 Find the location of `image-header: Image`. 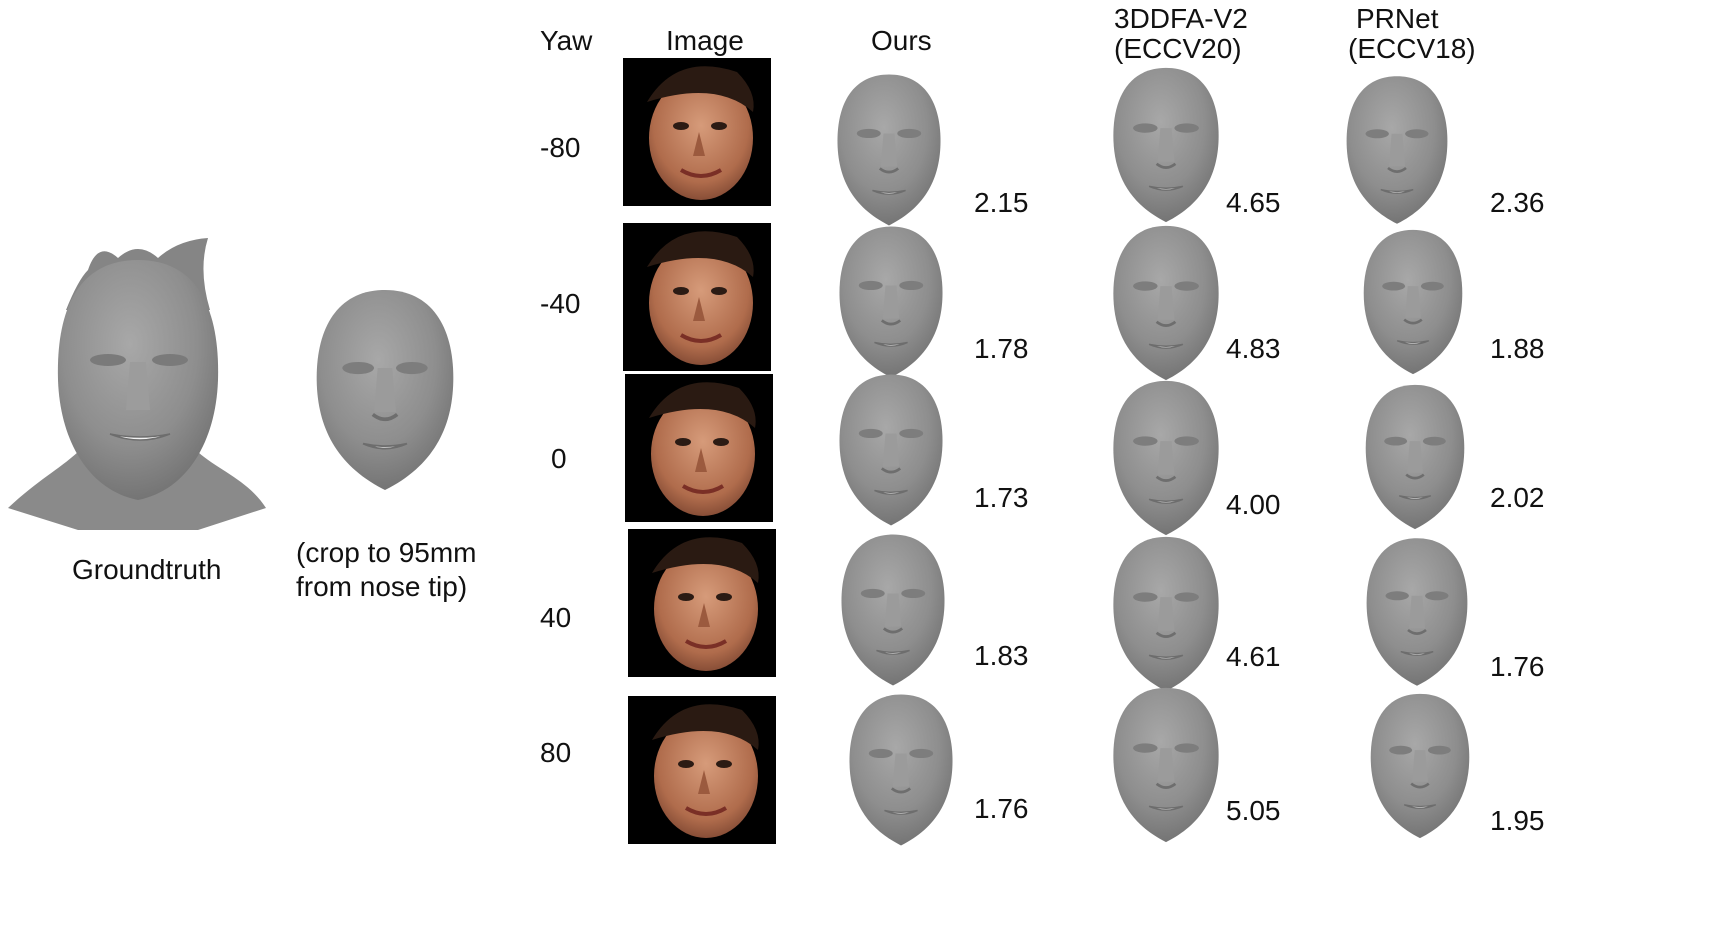

image-header: Image is located at coordinates (705, 40).